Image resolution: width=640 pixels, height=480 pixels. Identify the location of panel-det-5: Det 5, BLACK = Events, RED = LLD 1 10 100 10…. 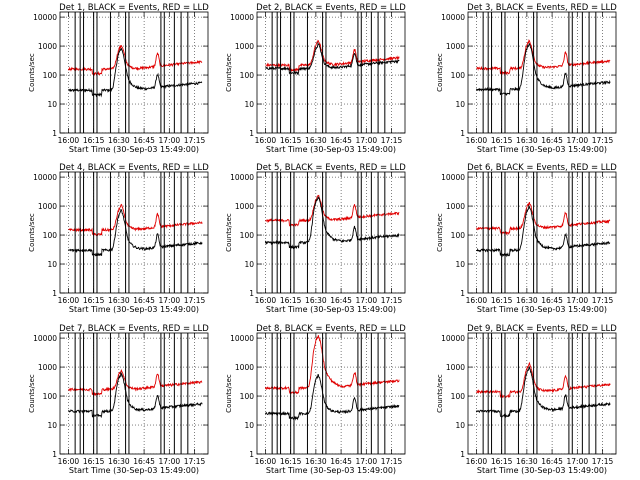
(315, 238).